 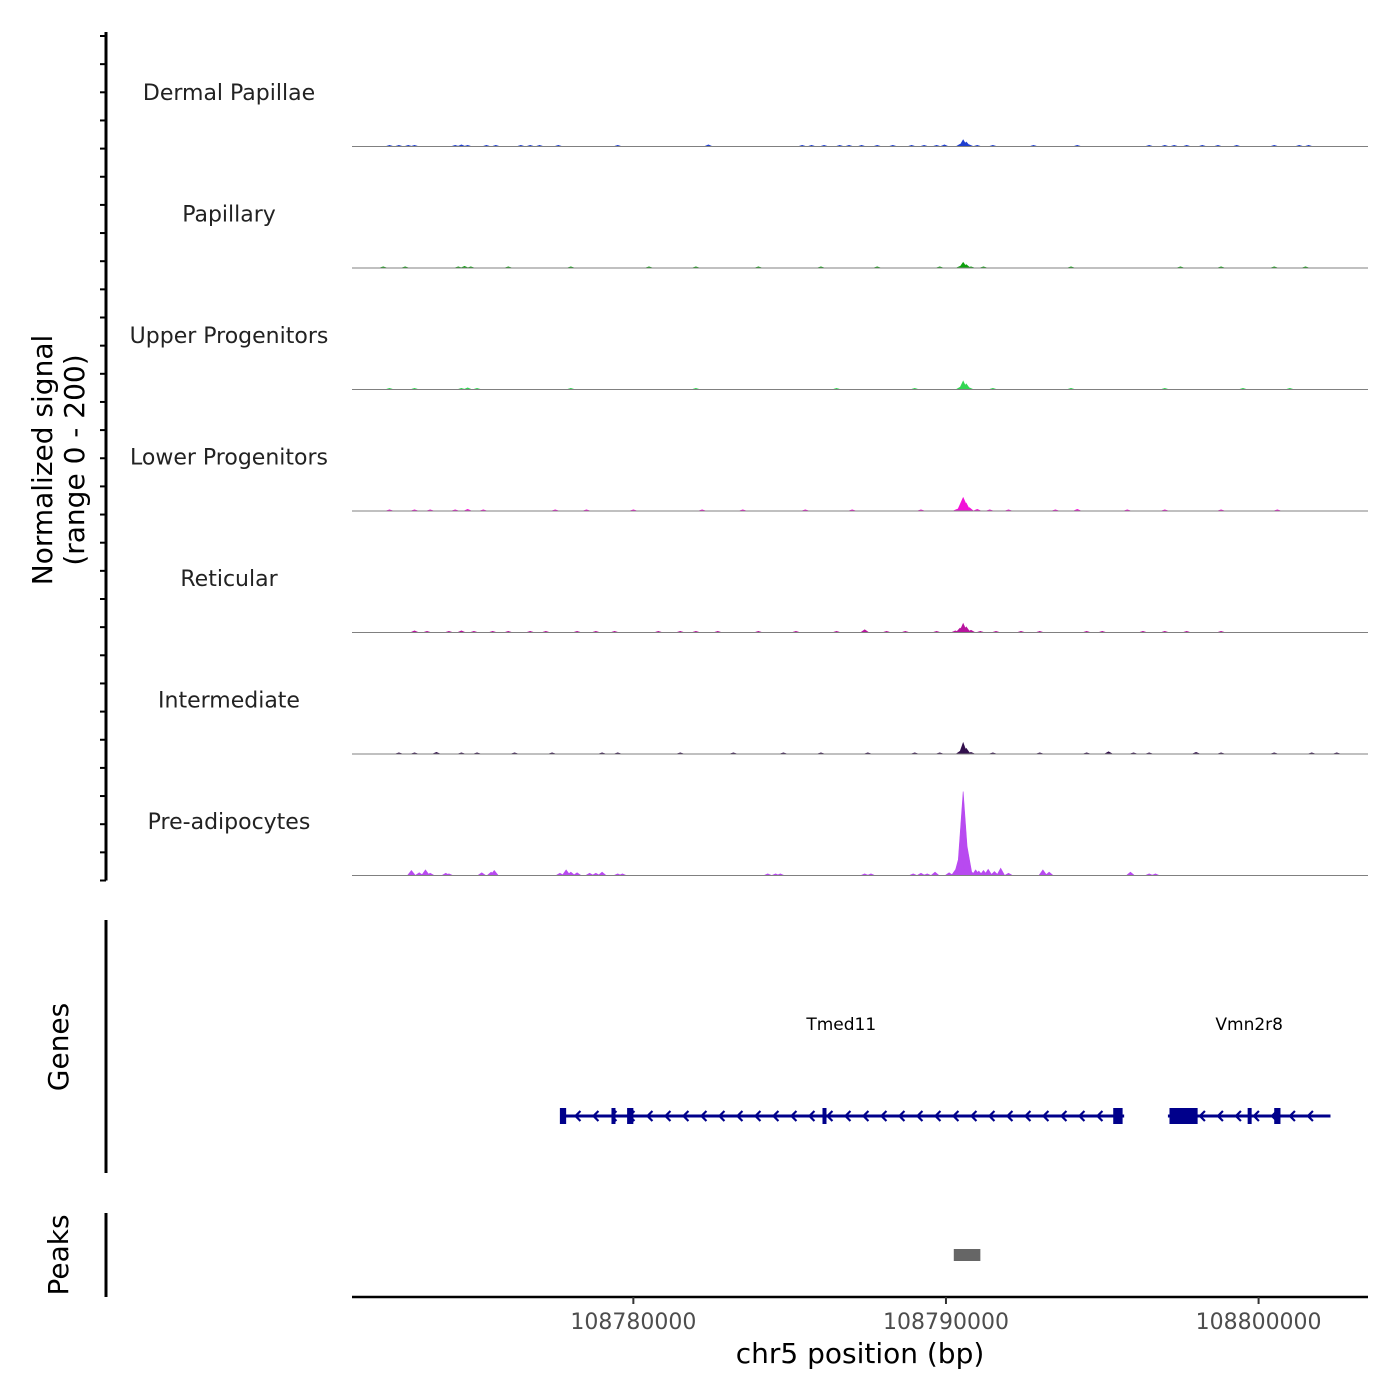 I want to click on track-label: Pre-adipocytes, so click(x=229, y=822).